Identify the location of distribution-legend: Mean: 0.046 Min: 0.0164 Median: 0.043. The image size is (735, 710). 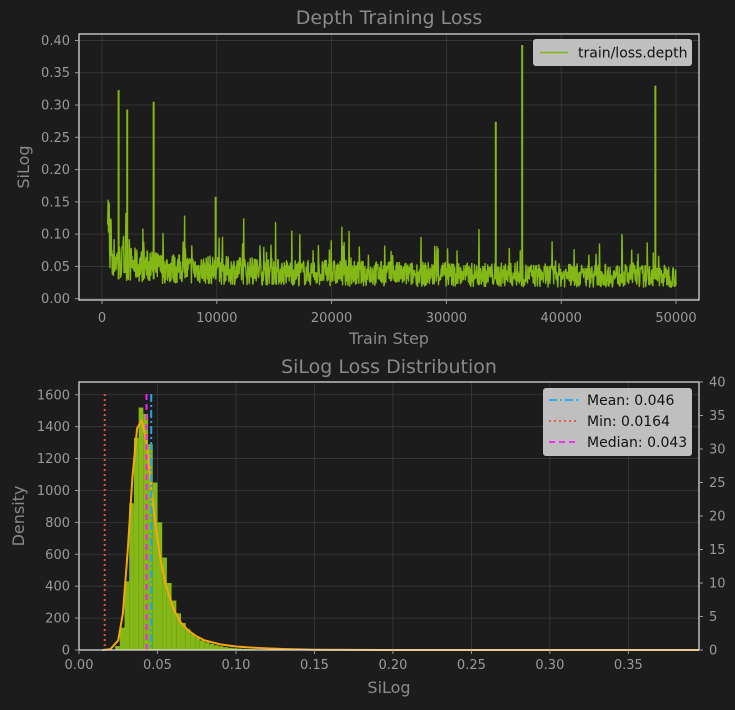
(617, 422).